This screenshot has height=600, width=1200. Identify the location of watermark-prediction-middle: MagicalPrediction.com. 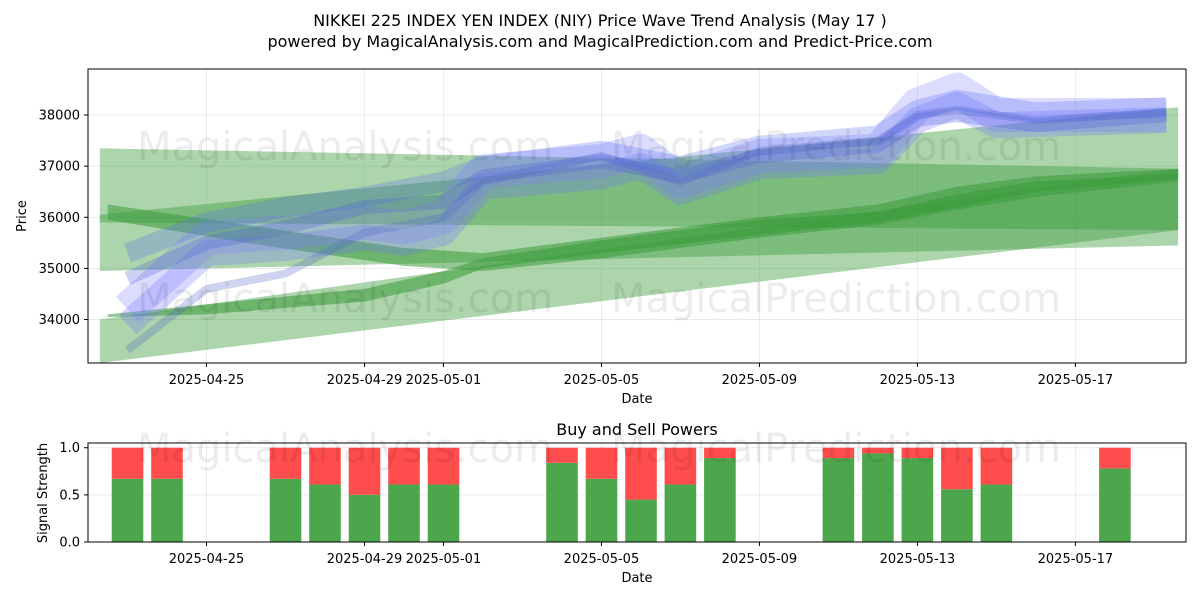
(836, 299).